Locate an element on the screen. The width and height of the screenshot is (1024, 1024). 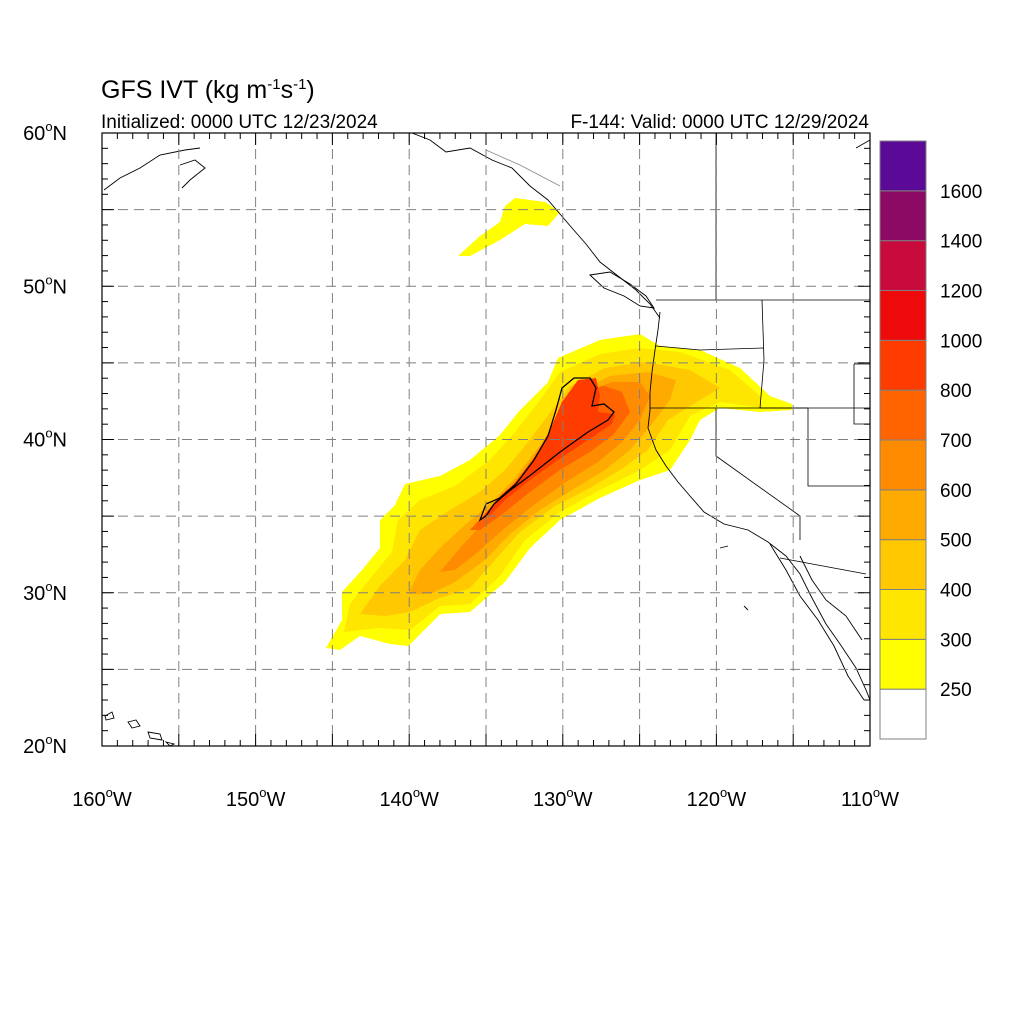
colorbar-label: 600 is located at coordinates (956, 491).